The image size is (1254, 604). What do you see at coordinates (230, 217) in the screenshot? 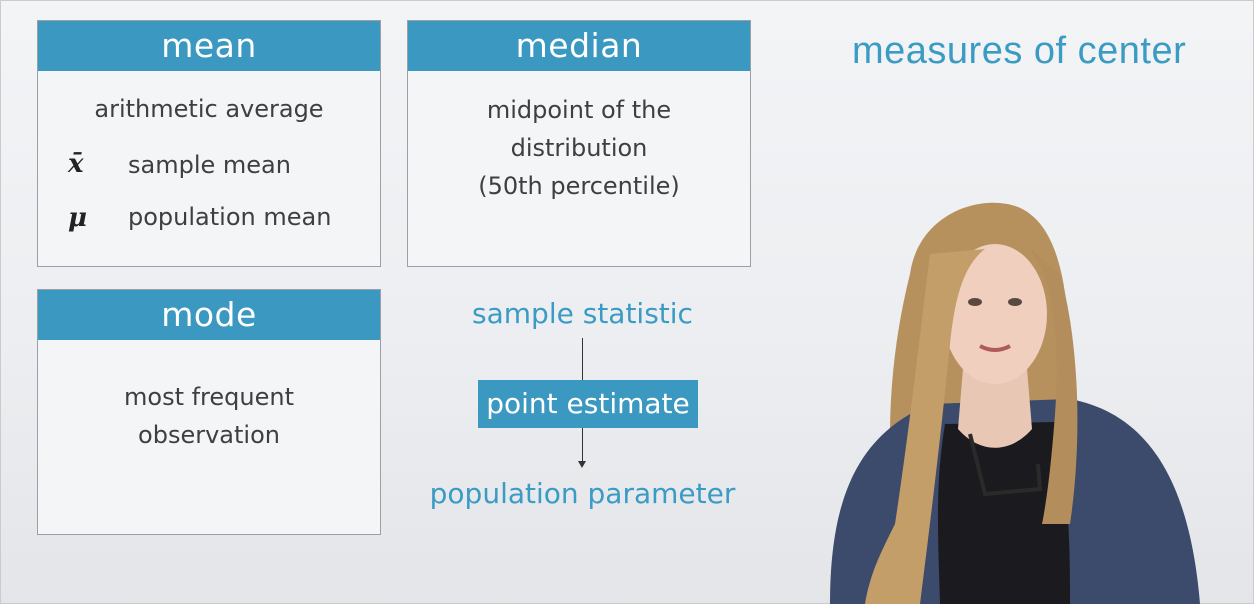
I see `population-mean-label: population mean` at bounding box center [230, 217].